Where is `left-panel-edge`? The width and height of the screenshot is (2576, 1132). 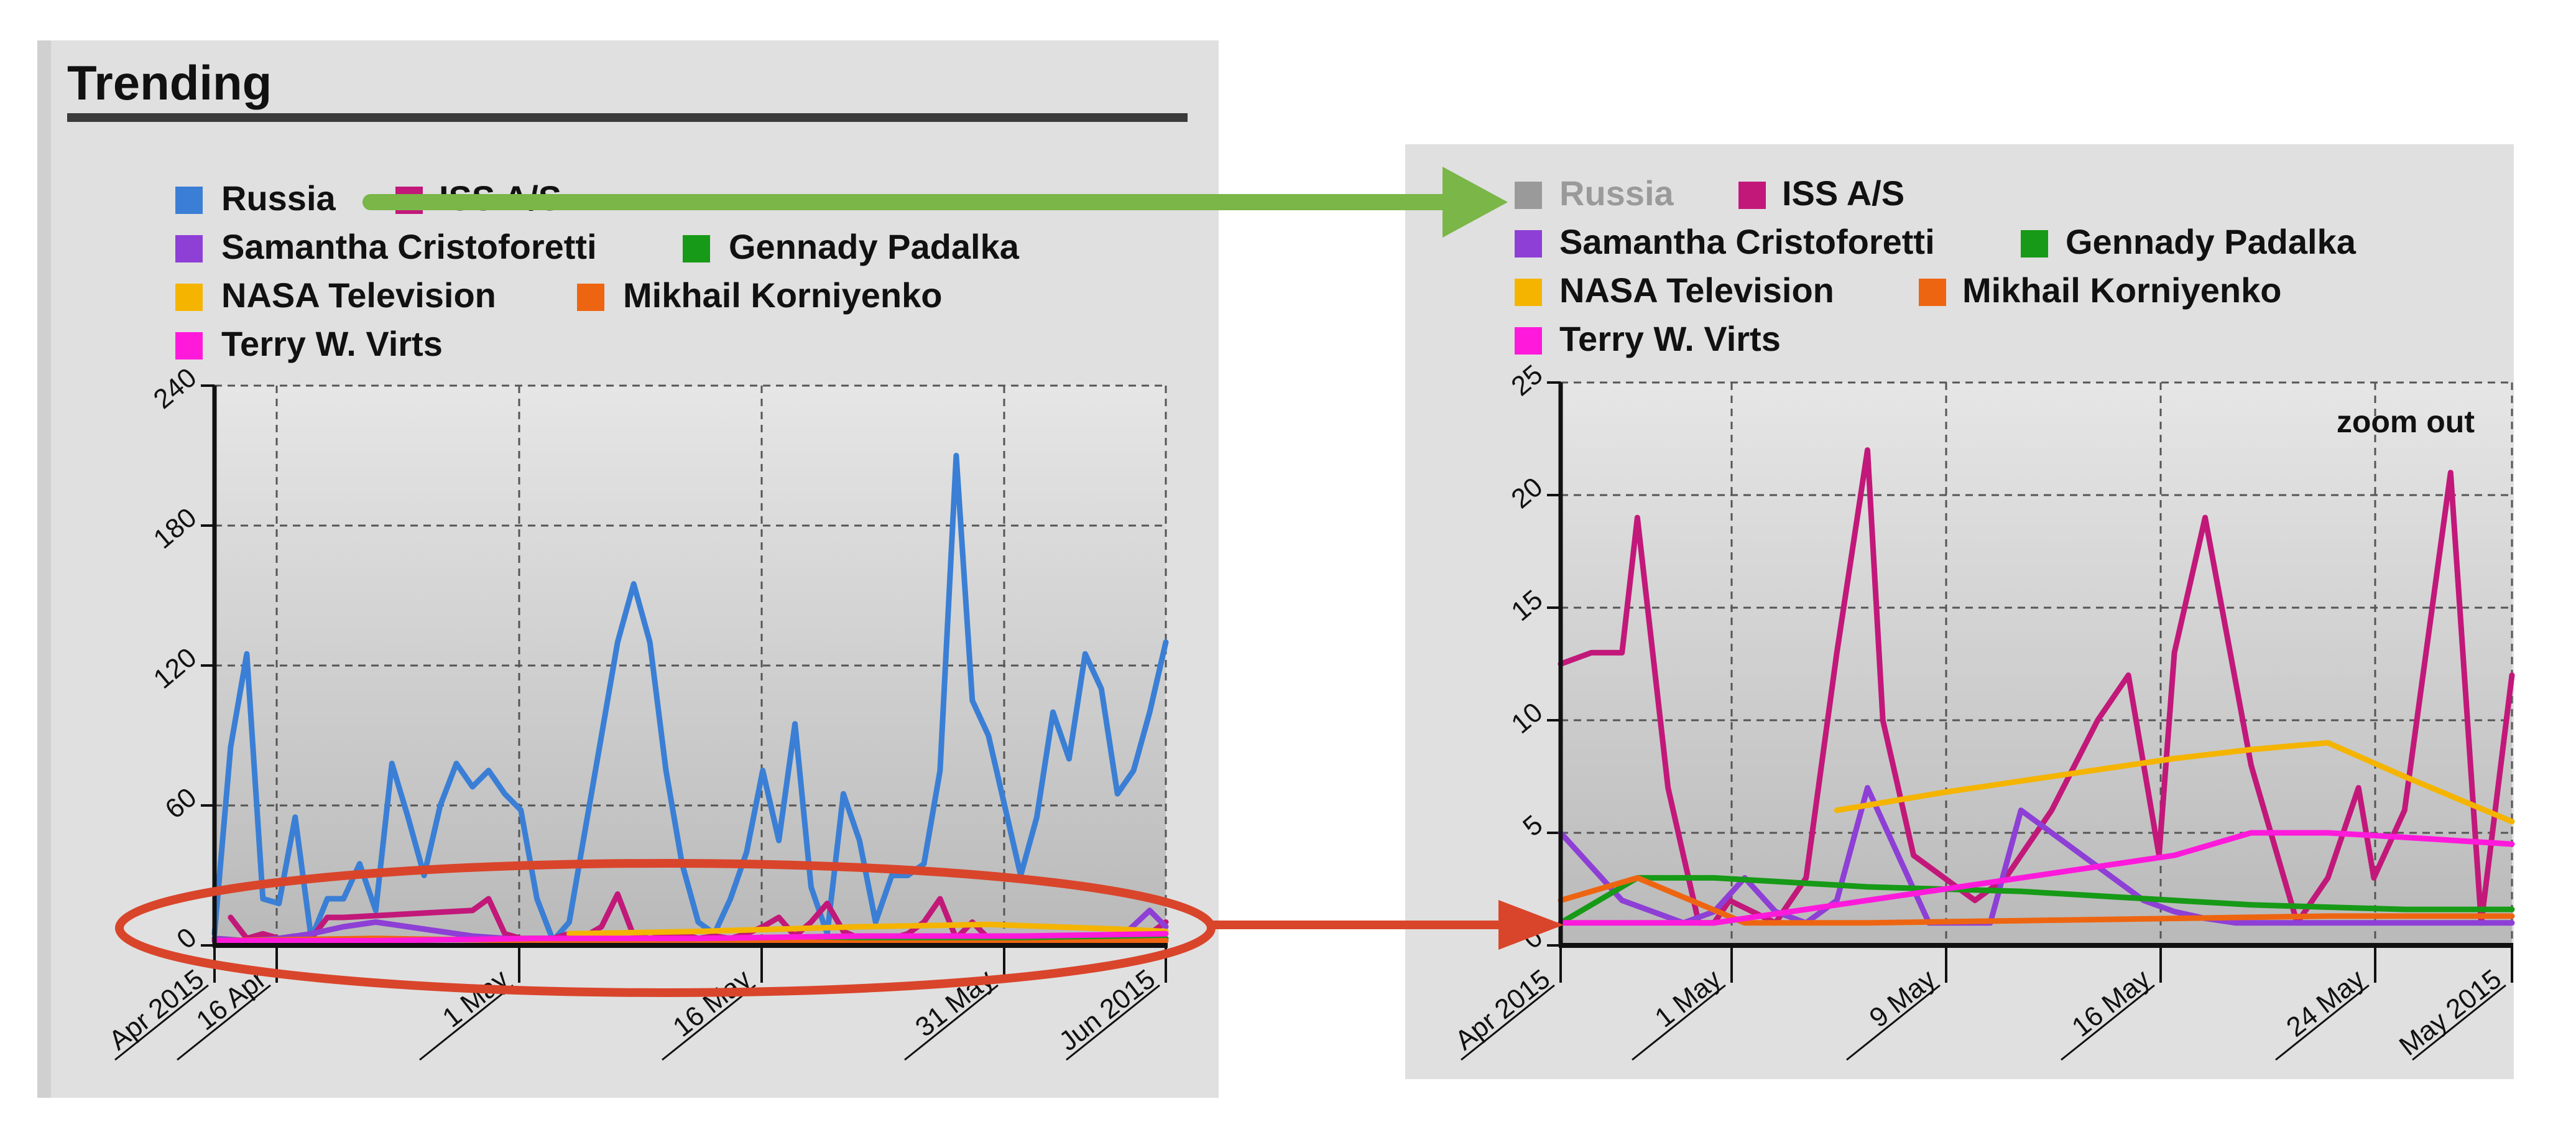
left-panel-edge is located at coordinates (44, 569).